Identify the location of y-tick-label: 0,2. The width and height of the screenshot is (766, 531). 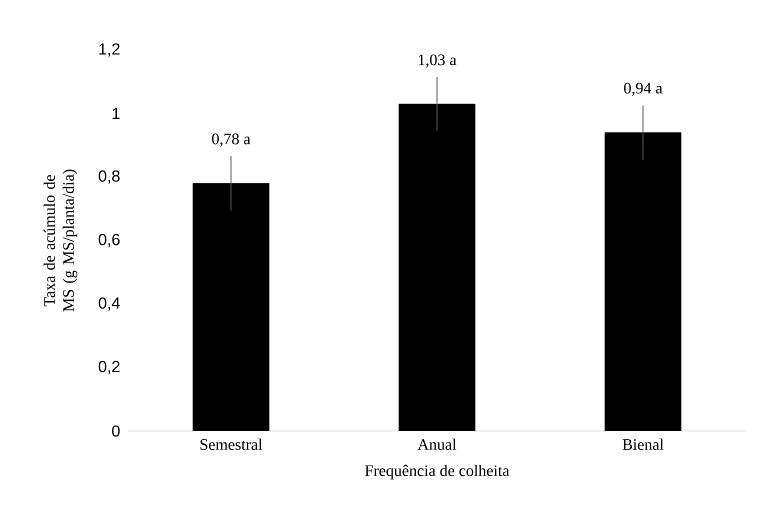
(109, 367).